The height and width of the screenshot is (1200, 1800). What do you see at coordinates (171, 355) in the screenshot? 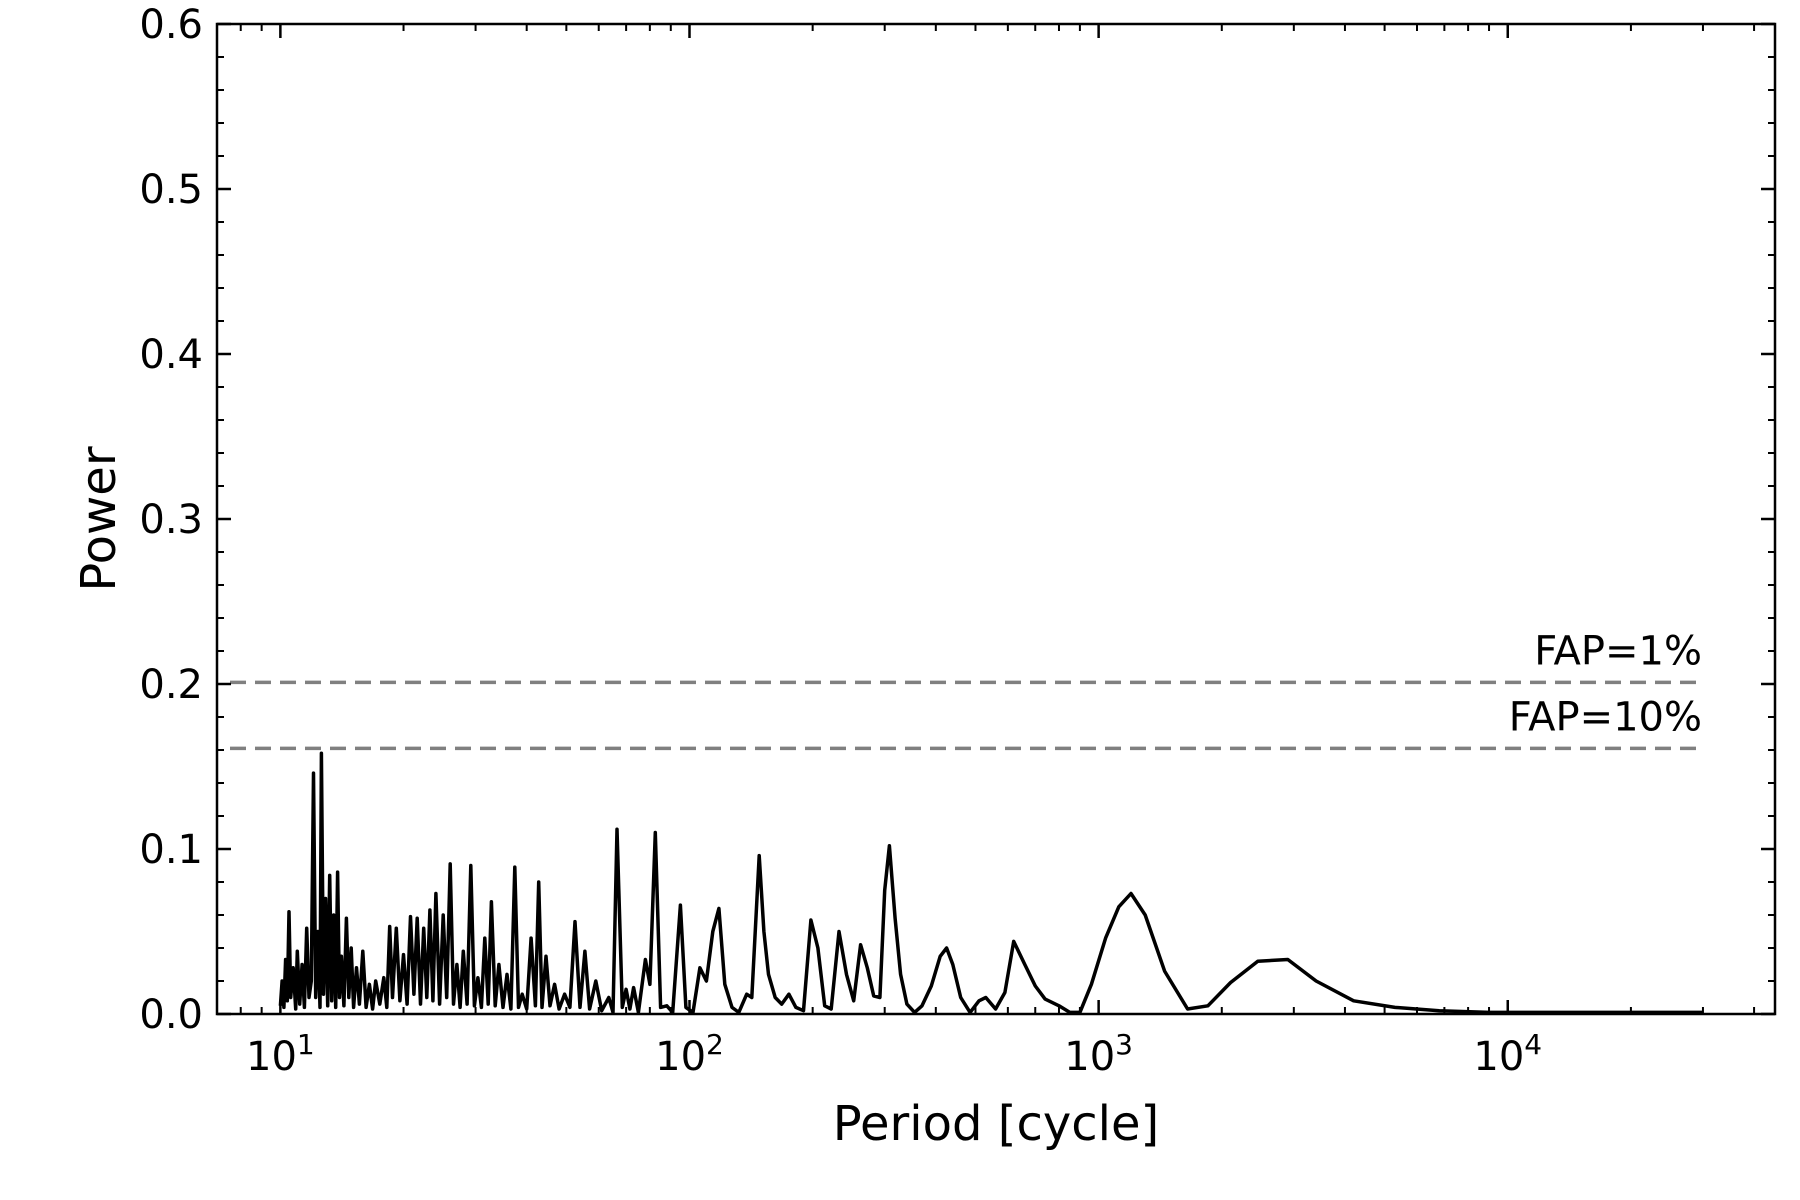
I see `y-tick-label: 0.4` at bounding box center [171, 355].